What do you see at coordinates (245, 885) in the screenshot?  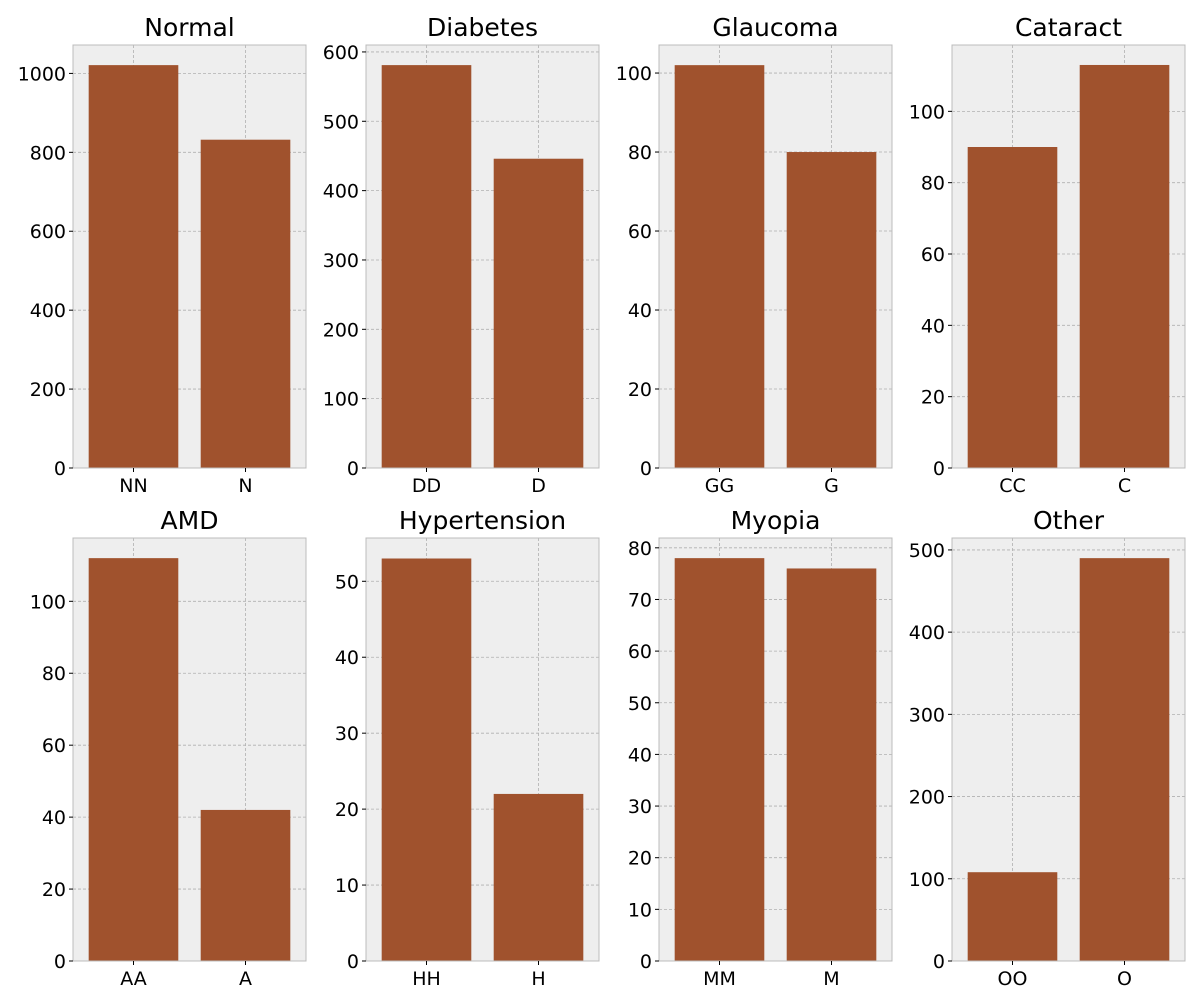 I see `bar-a` at bounding box center [245, 885].